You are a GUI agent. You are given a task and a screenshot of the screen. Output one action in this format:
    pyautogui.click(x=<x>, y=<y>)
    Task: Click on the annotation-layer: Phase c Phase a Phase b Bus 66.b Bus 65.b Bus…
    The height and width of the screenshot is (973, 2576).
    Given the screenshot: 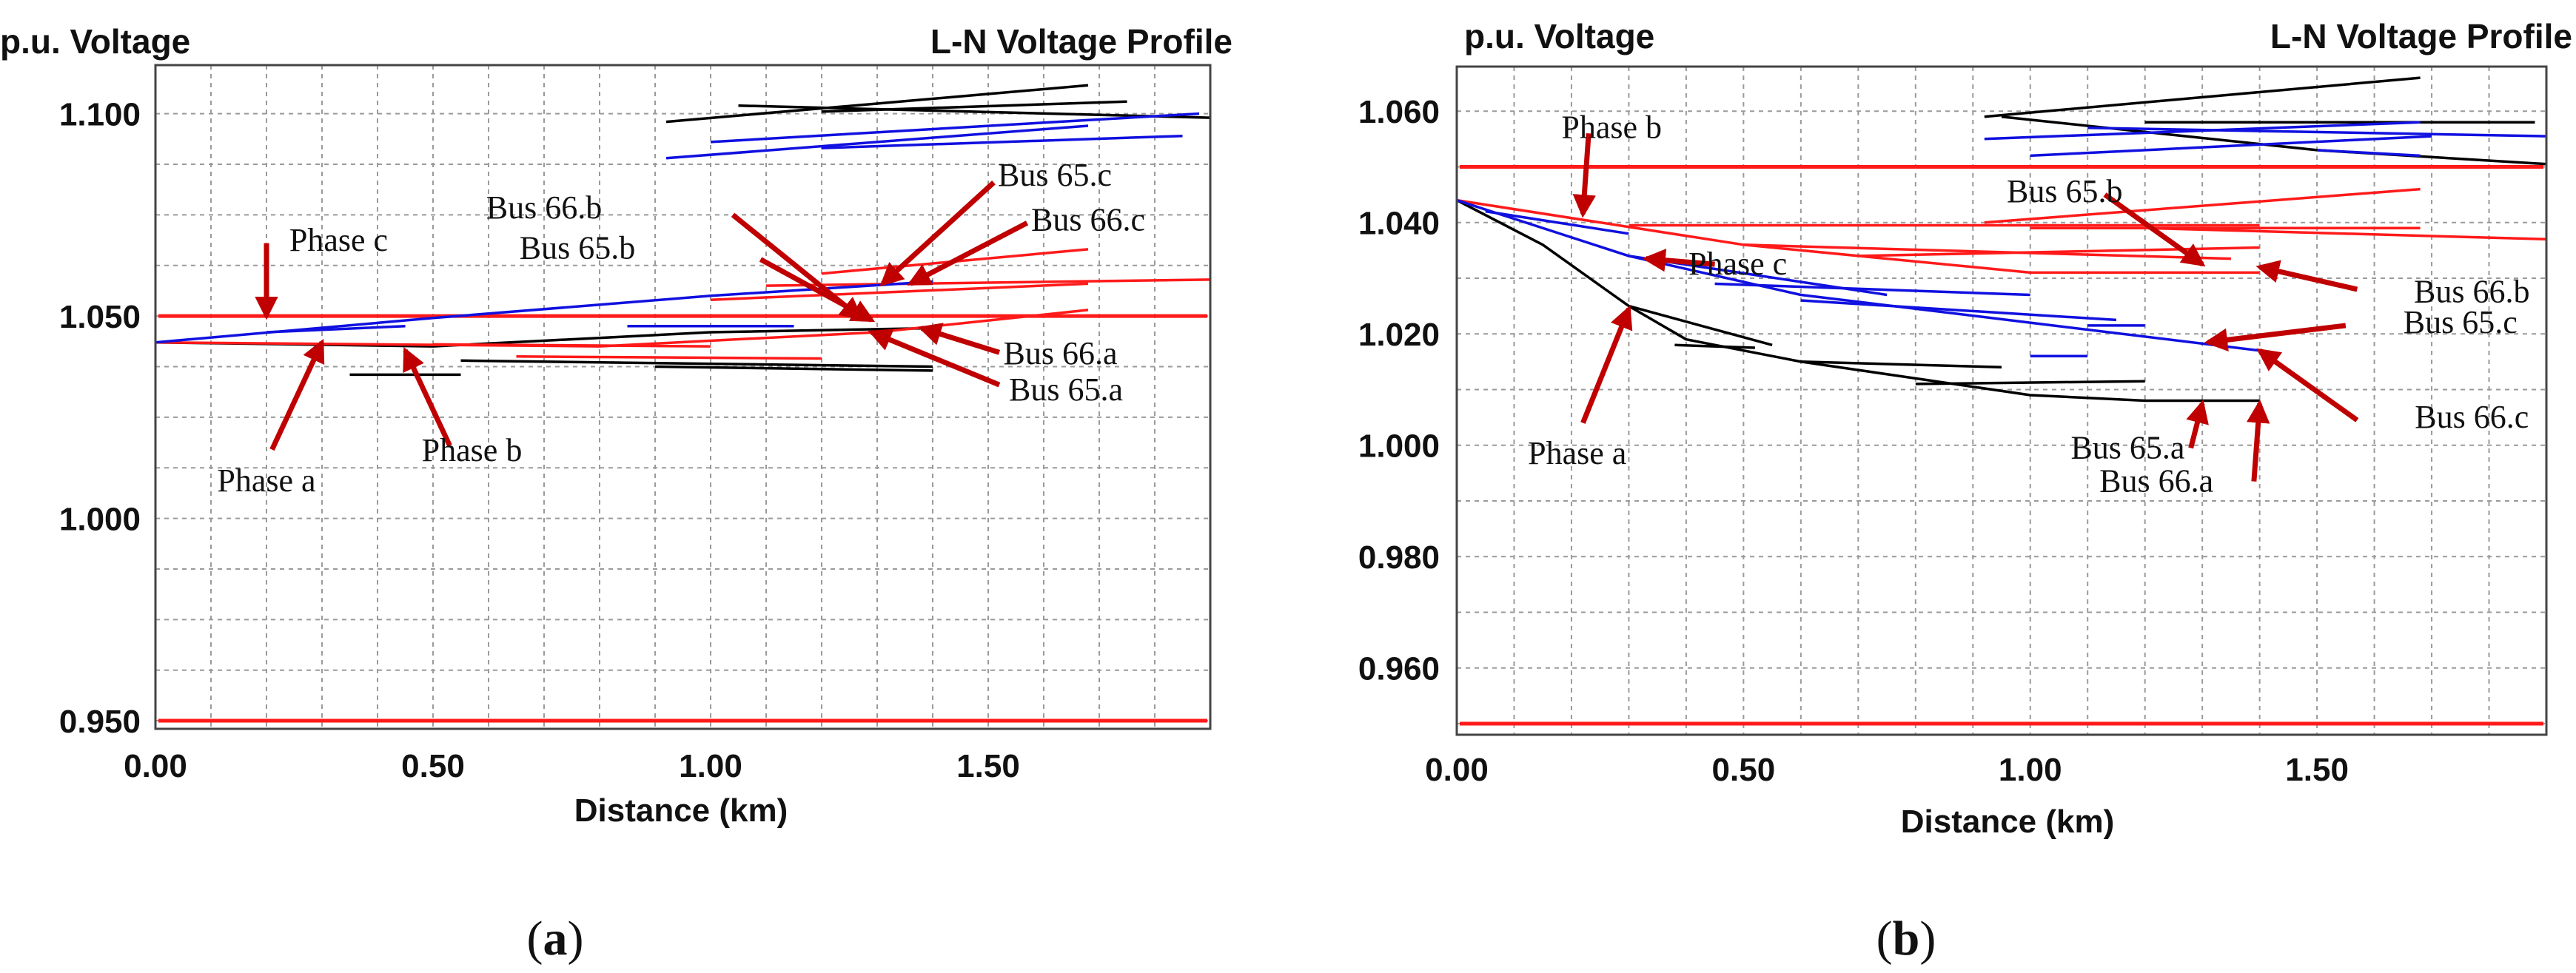 What is the action you would take?
    pyautogui.click(x=681, y=328)
    